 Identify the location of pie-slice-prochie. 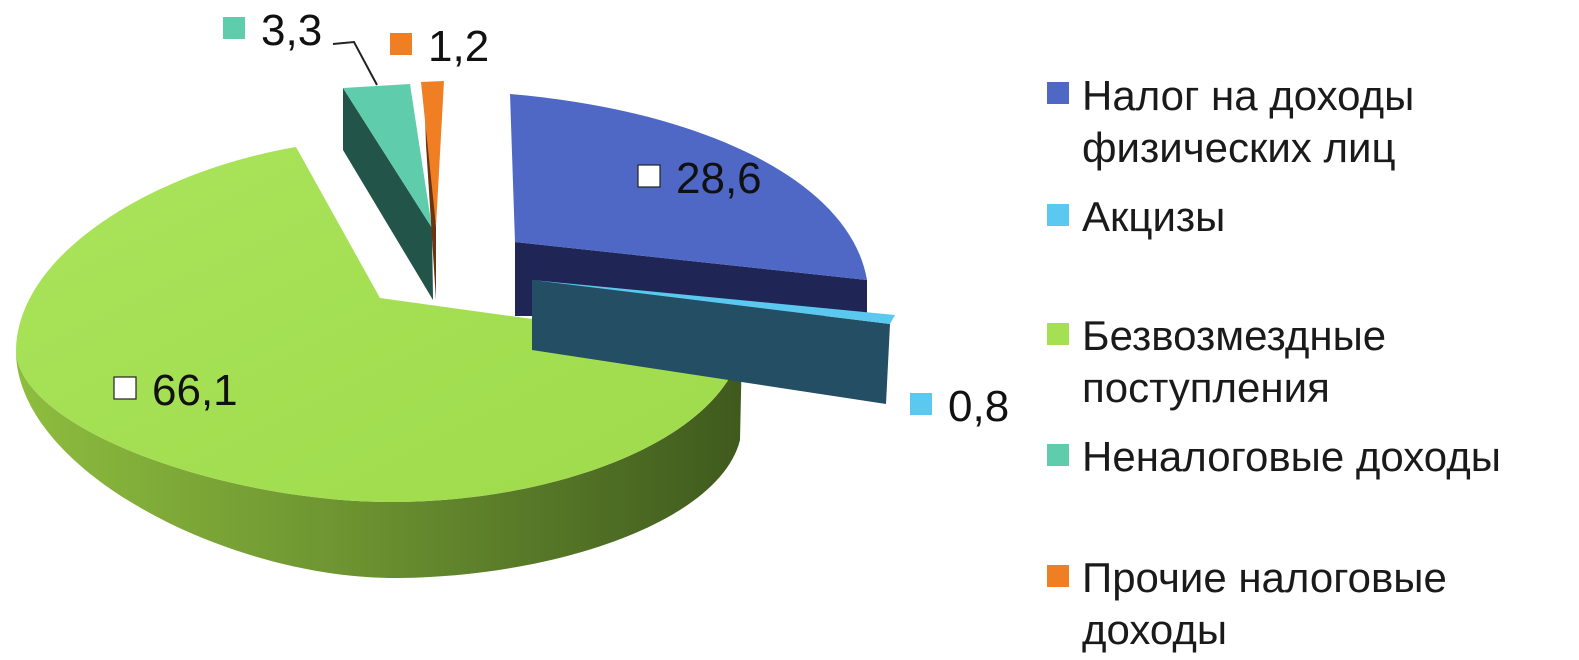
(432, 190).